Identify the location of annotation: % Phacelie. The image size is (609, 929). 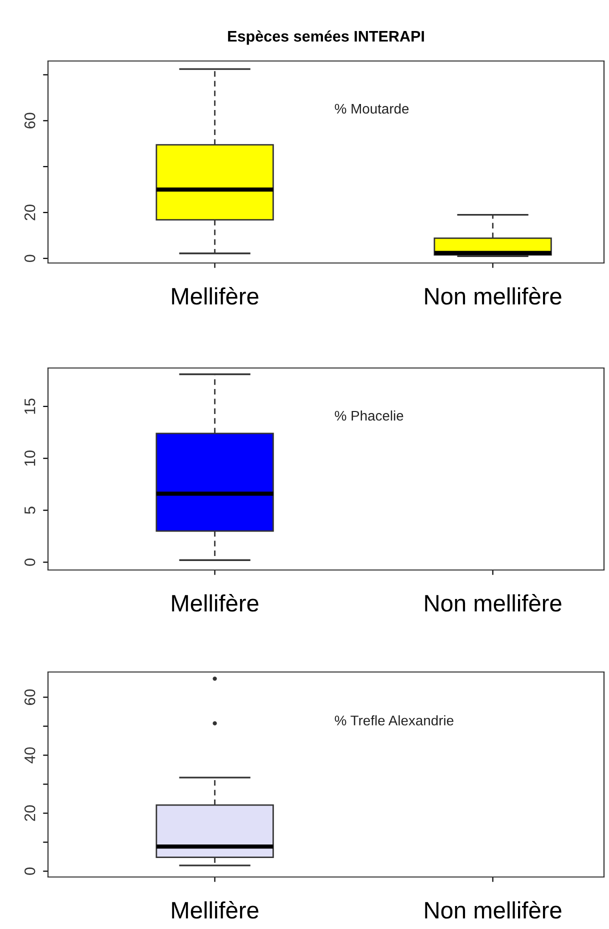
(369, 415).